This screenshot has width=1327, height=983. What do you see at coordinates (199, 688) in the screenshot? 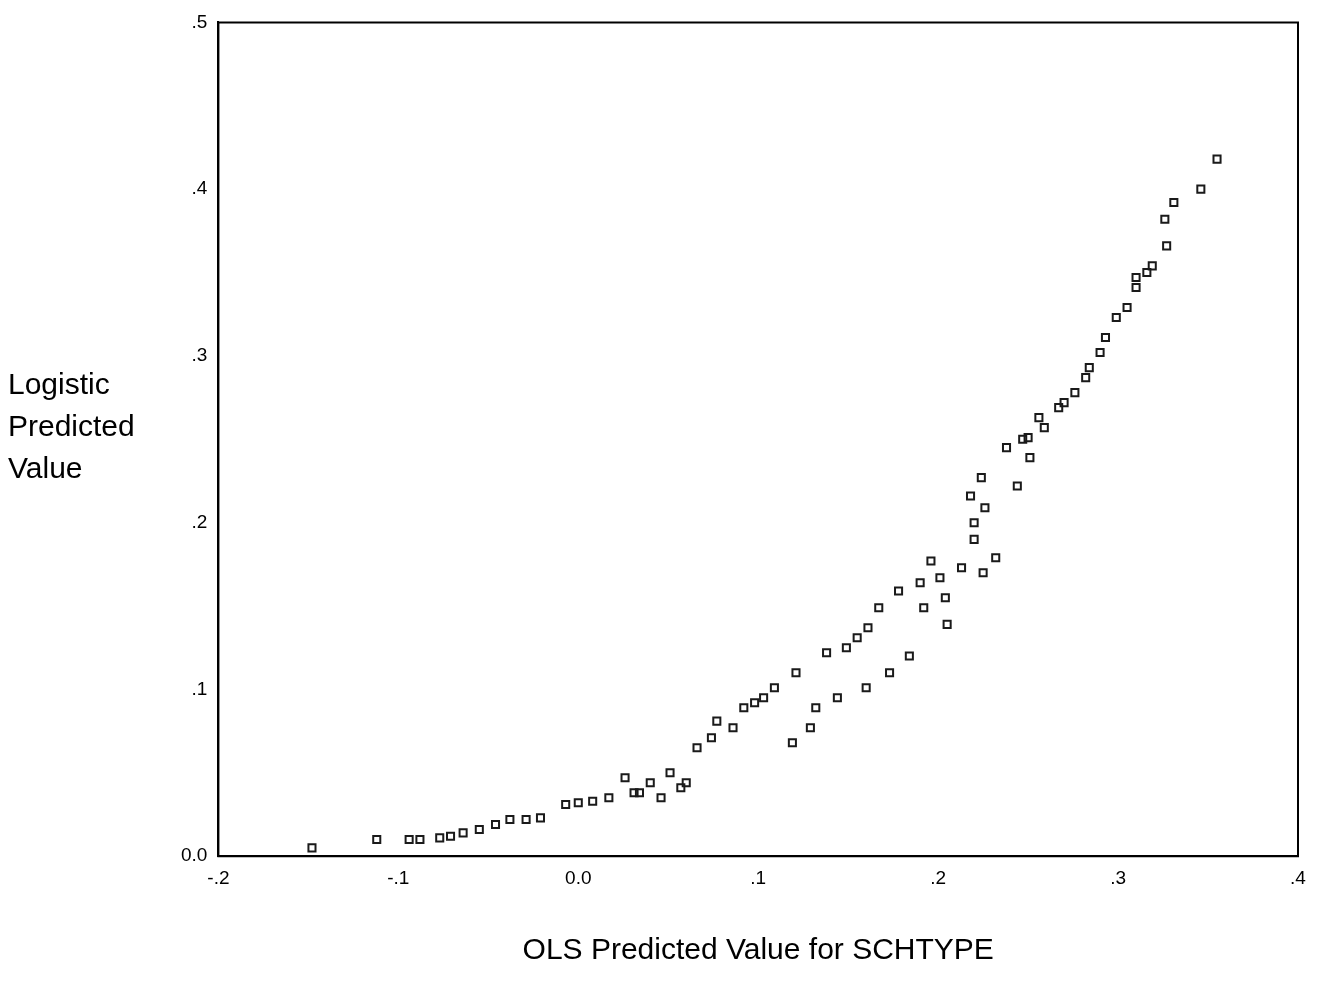
I see `y-tick-label: .1` at bounding box center [199, 688].